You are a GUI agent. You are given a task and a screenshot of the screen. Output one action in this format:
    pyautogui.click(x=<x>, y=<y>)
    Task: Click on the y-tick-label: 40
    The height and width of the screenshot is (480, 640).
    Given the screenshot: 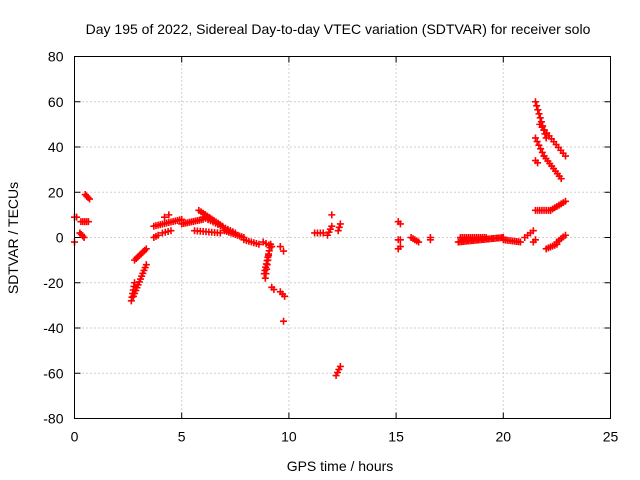 What is the action you would take?
    pyautogui.click(x=56, y=147)
    